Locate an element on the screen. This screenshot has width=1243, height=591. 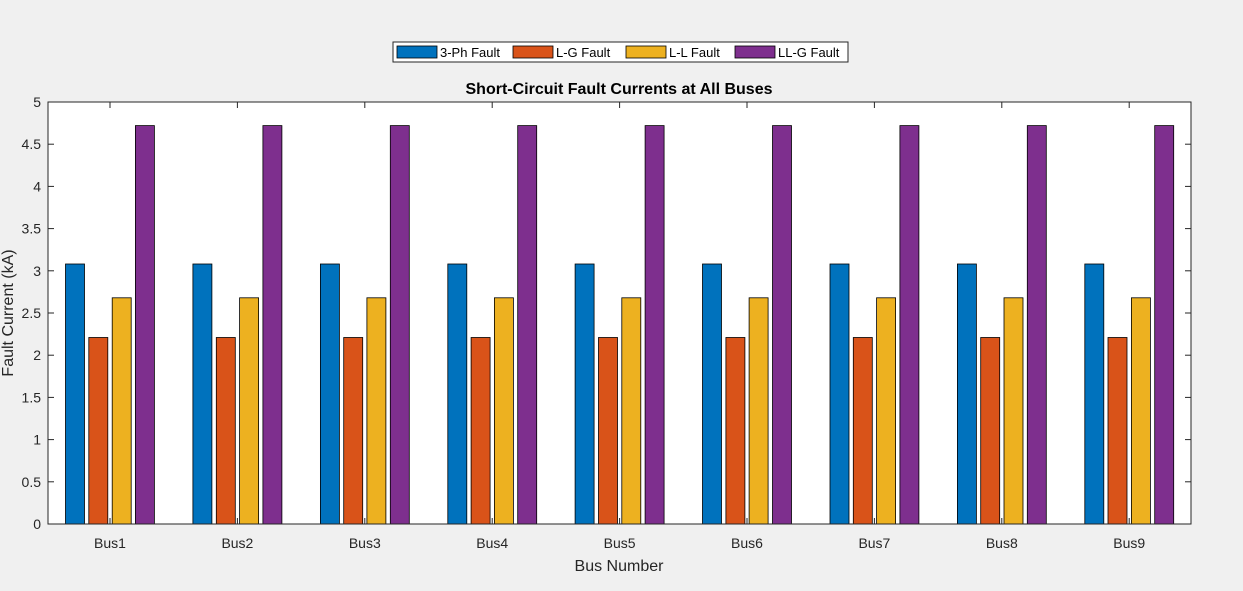
legend-box is located at coordinates (620, 52).